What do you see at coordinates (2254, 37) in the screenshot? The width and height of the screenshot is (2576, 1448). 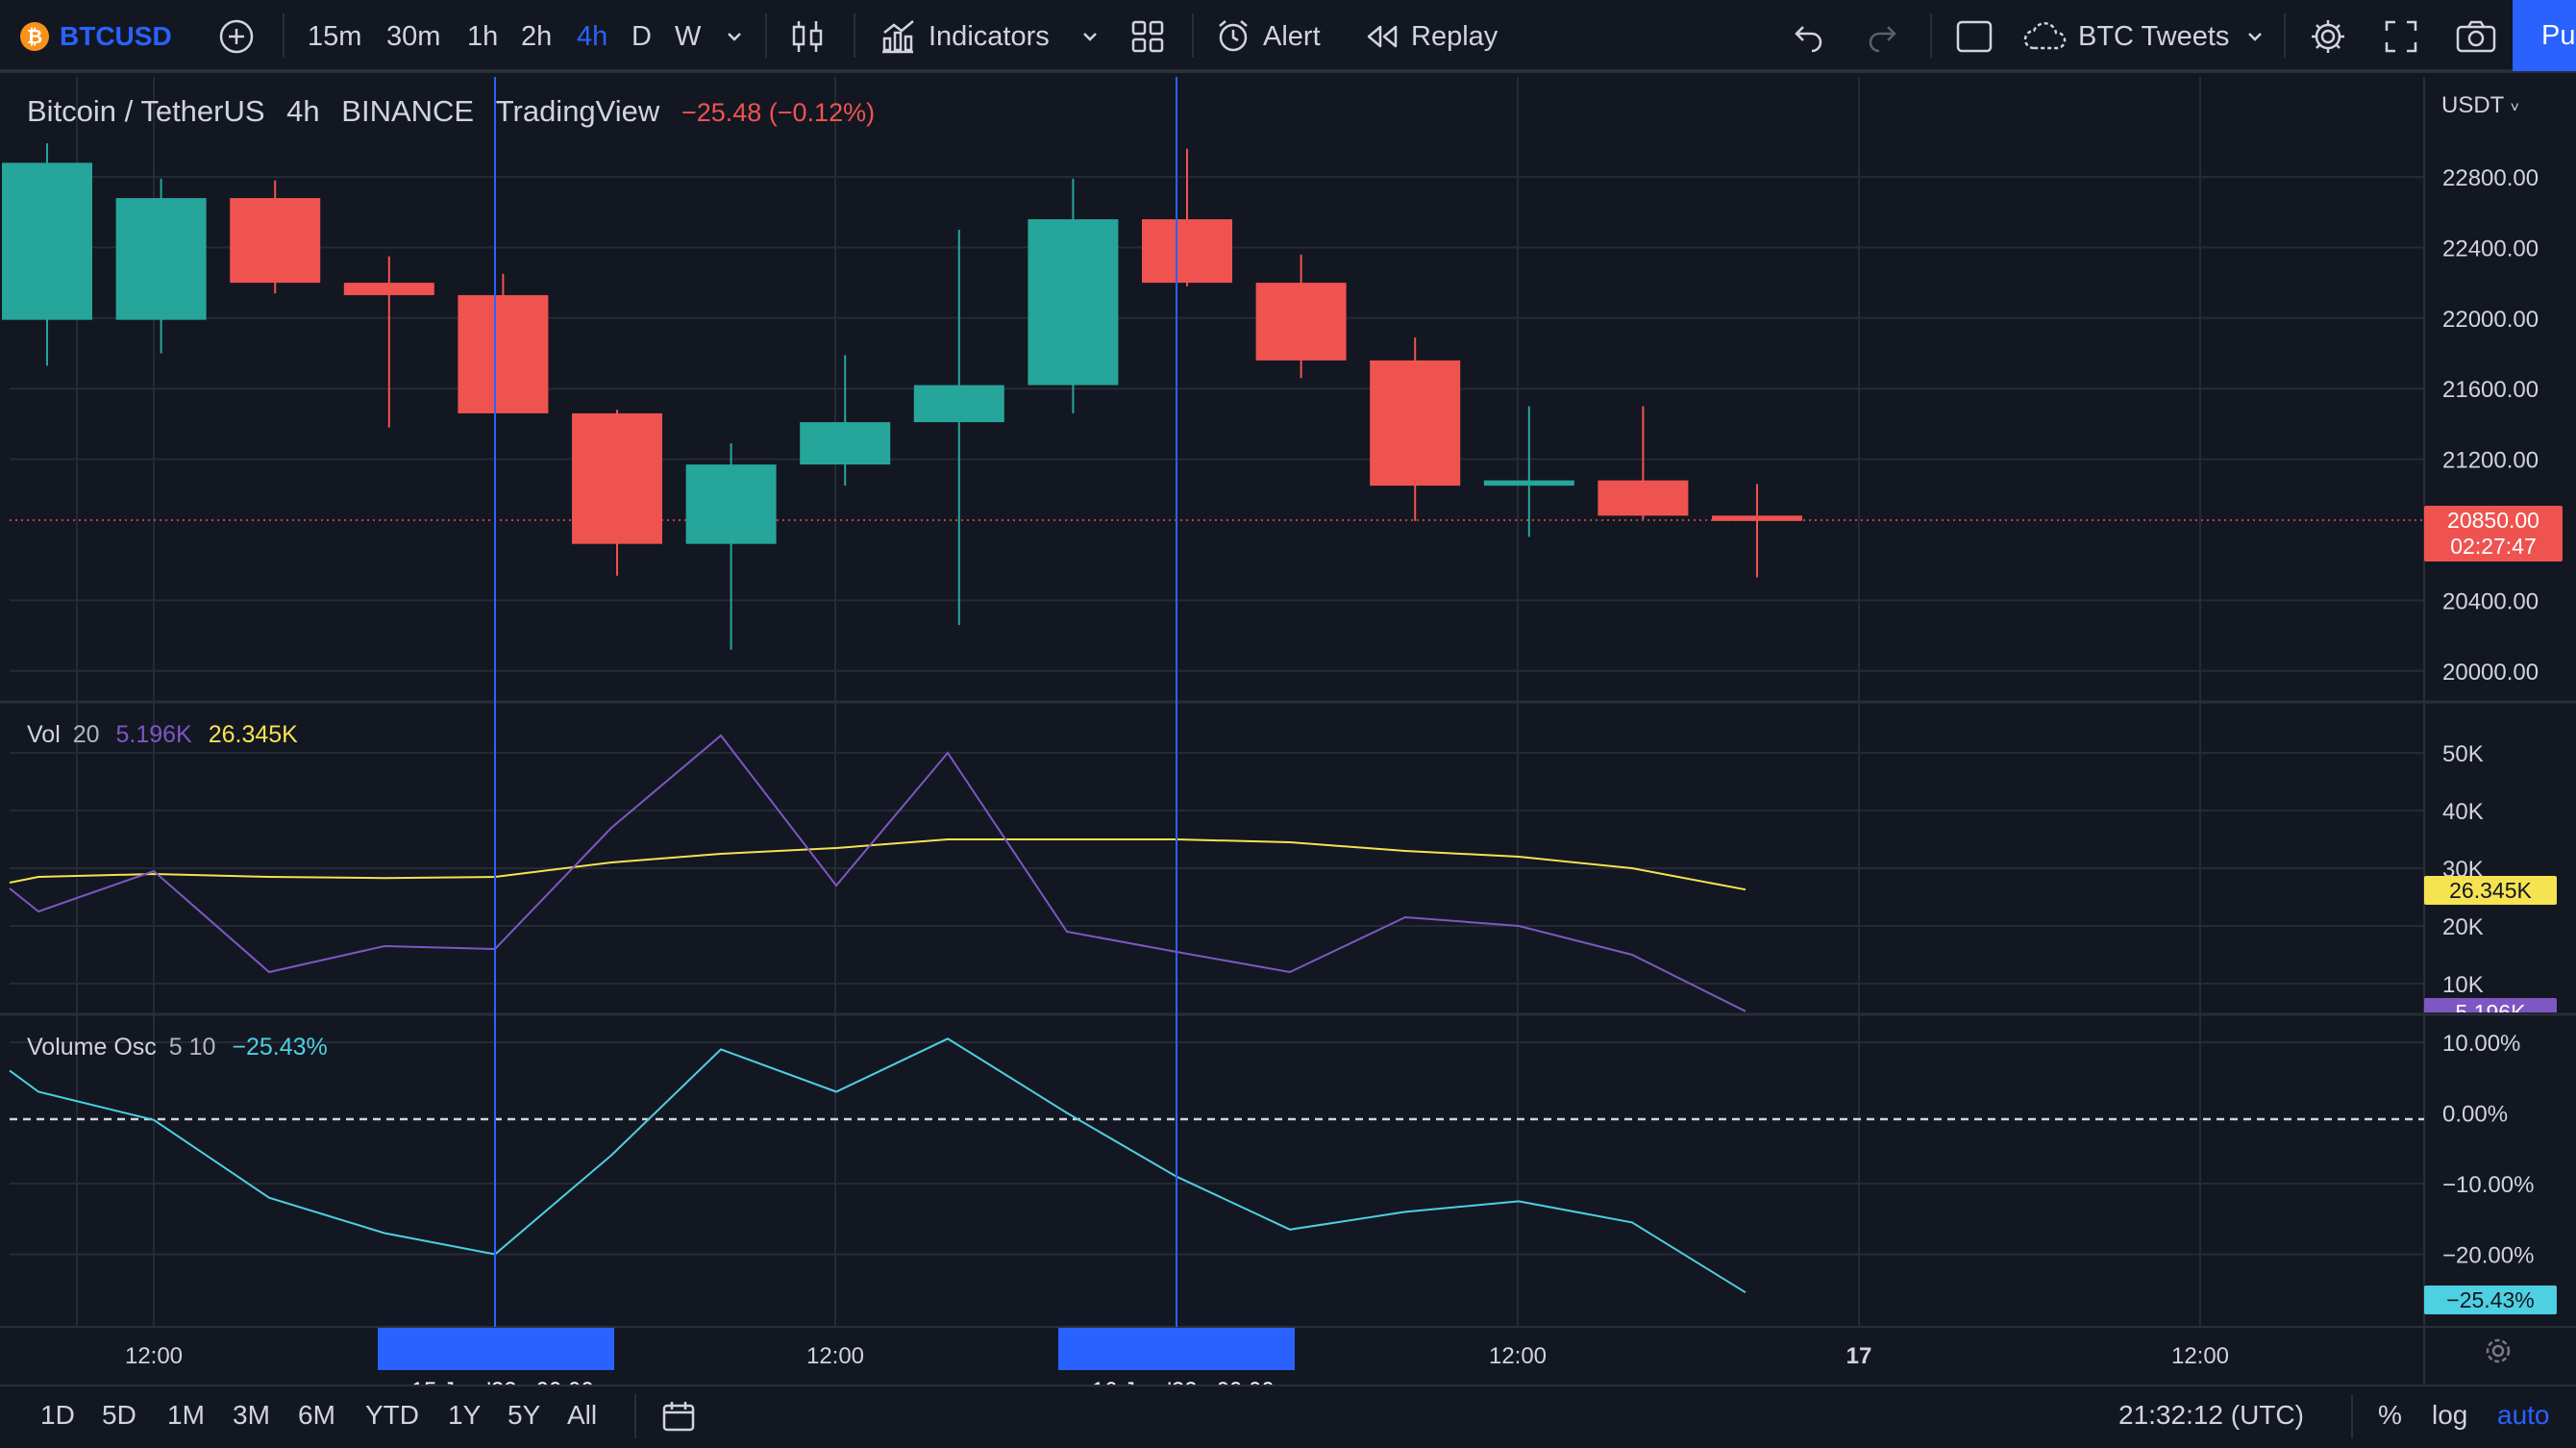 I see `layout-dropdown` at bounding box center [2254, 37].